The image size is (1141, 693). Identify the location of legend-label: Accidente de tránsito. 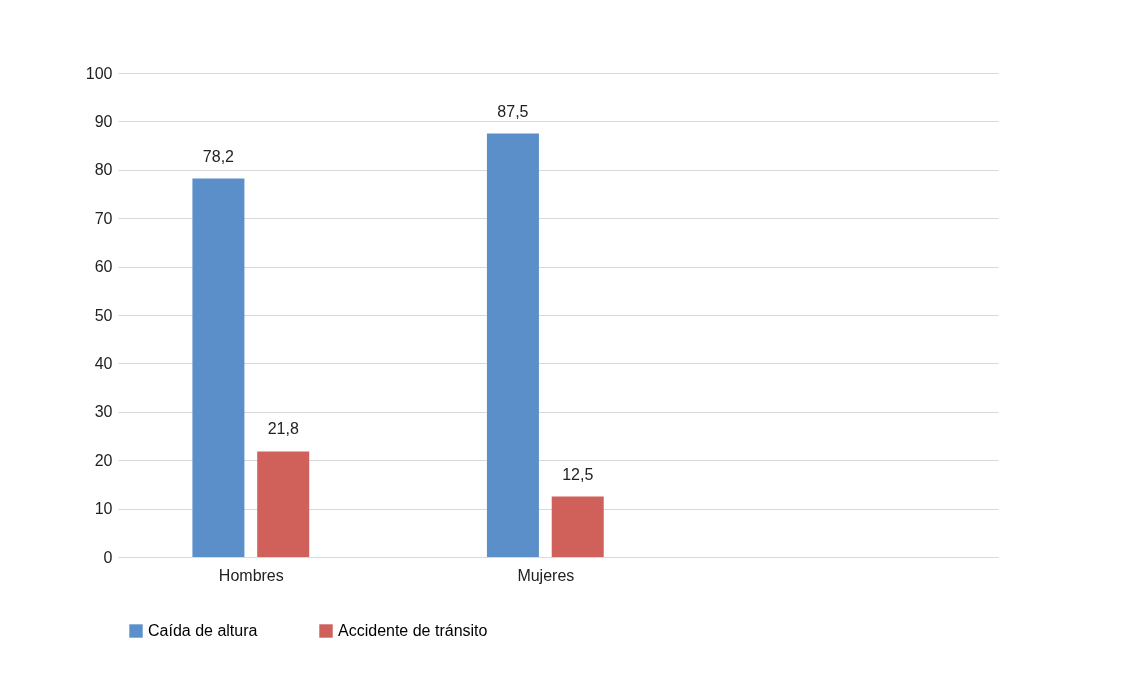
(413, 630).